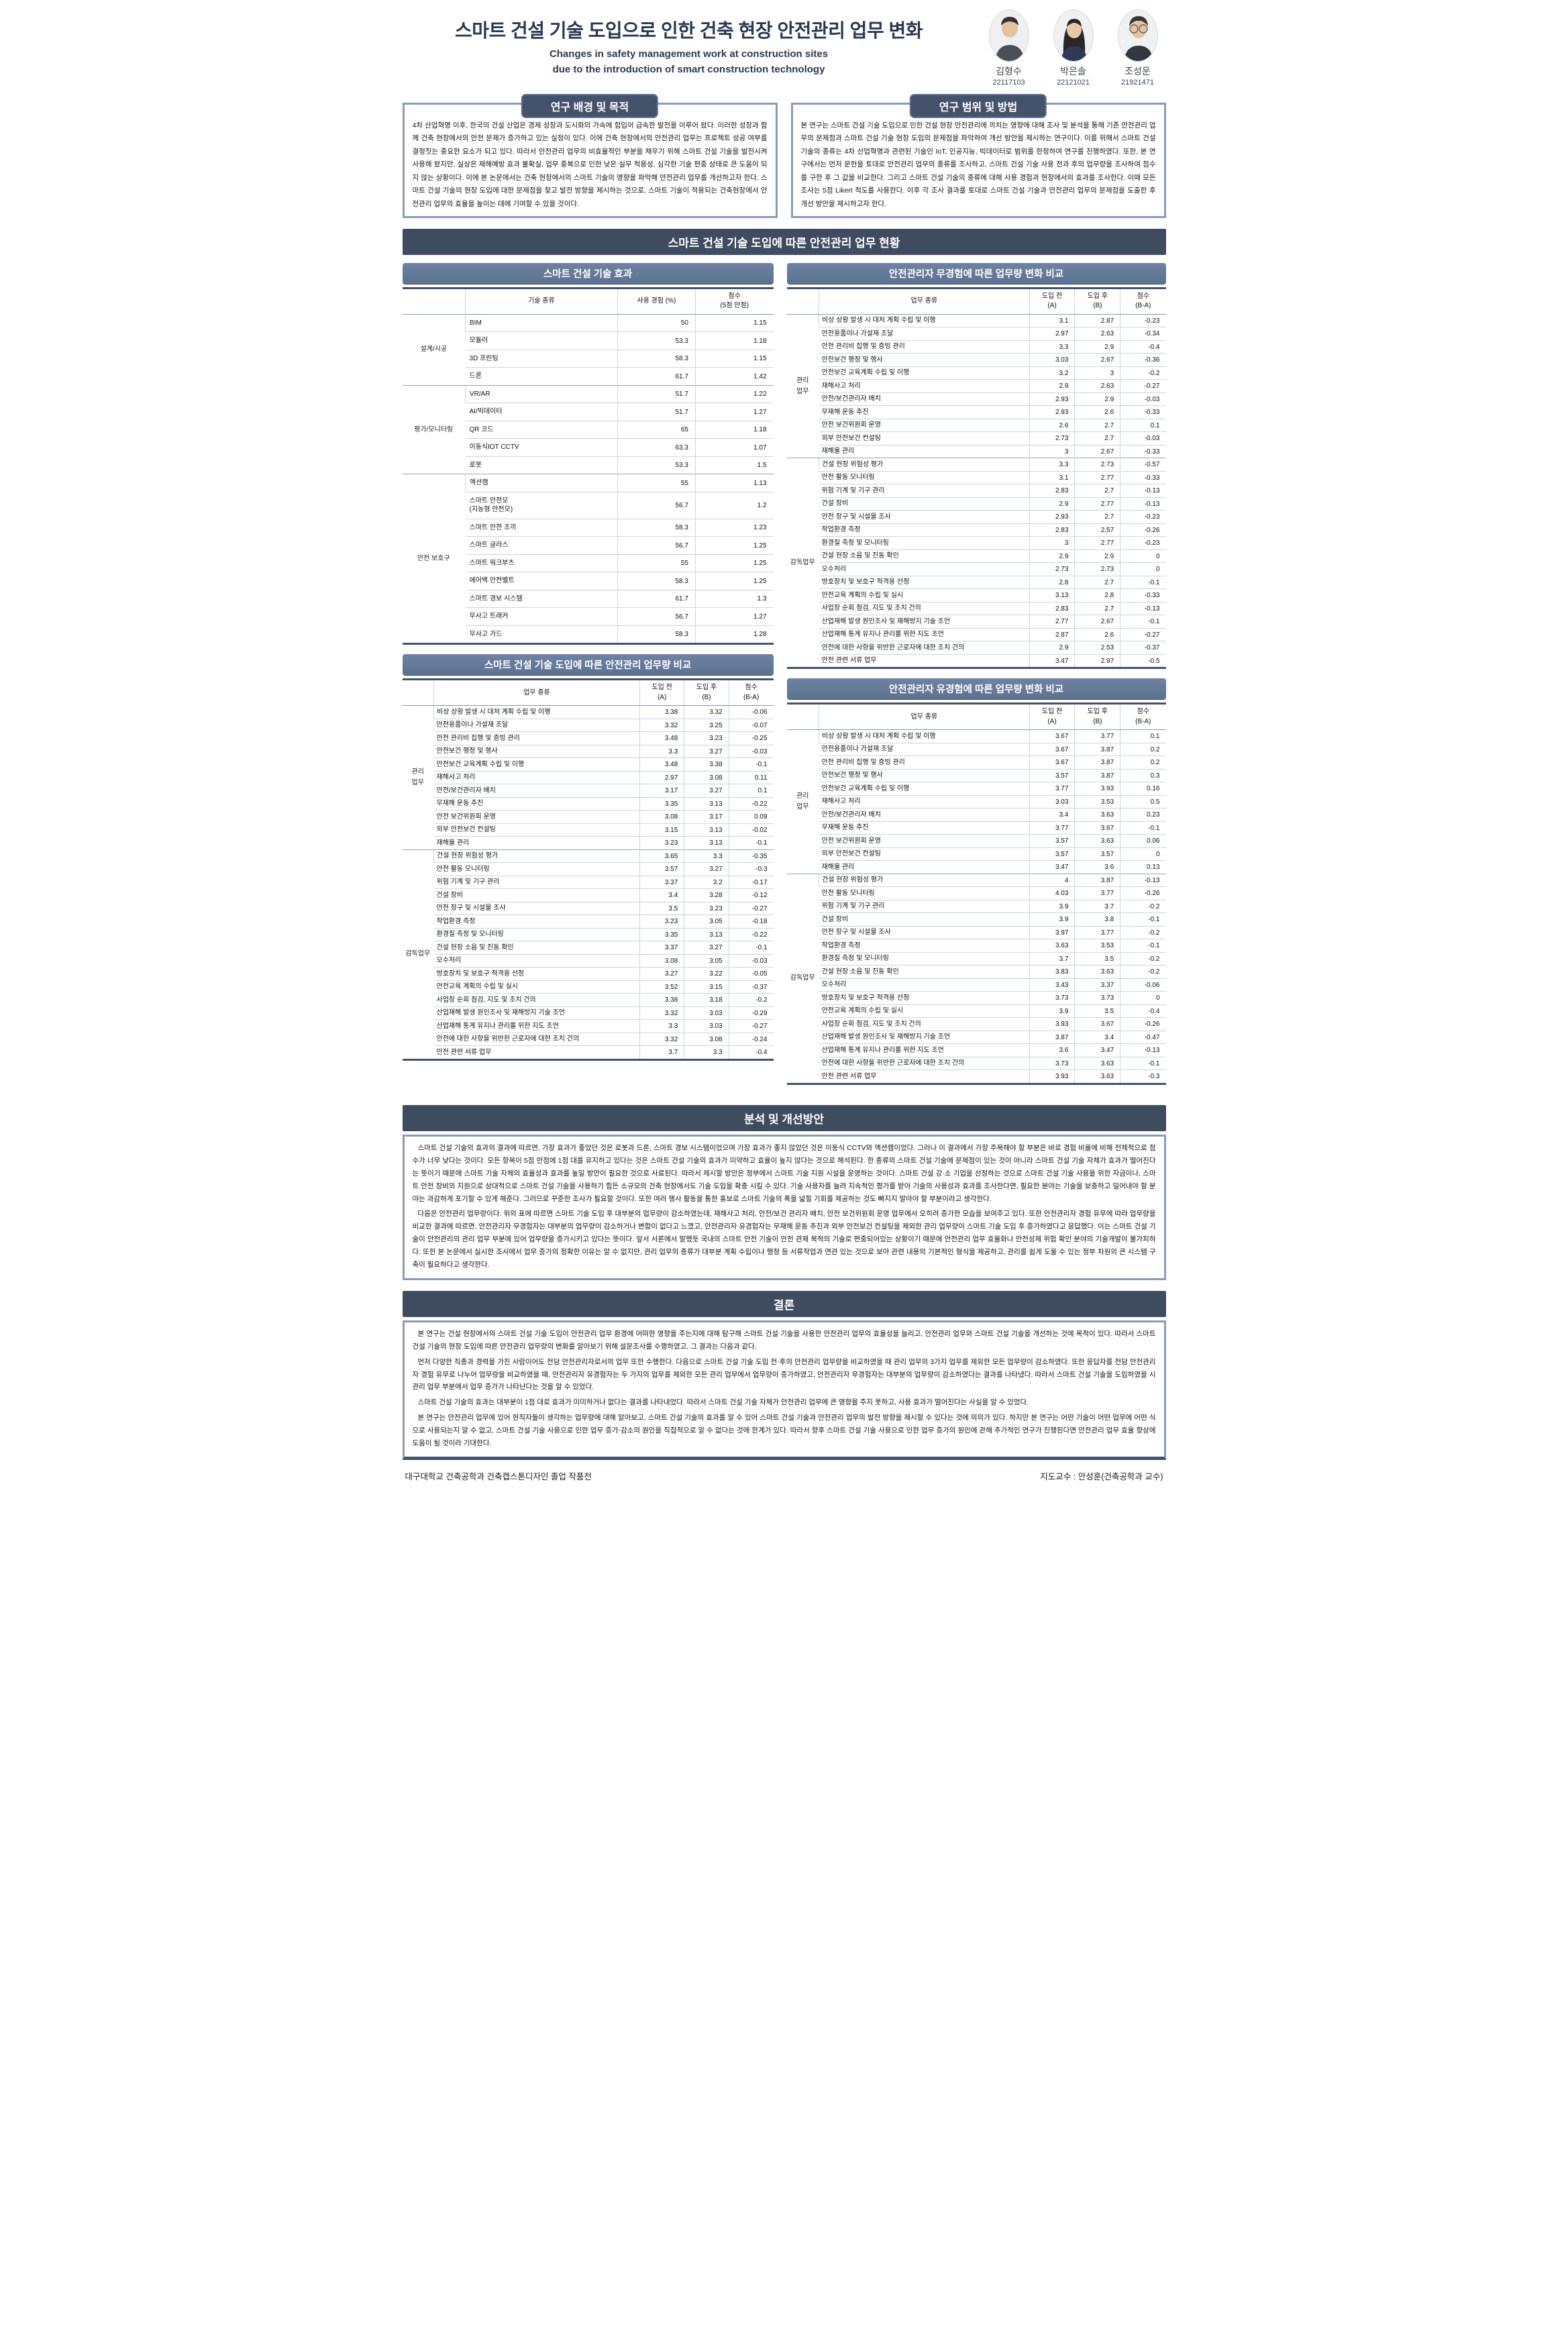 The width and height of the screenshot is (1568, 2351). I want to click on table-row: 감독업무 건설 현장 위험성 평가 3.65 3.3 -0.35, so click(588, 954).